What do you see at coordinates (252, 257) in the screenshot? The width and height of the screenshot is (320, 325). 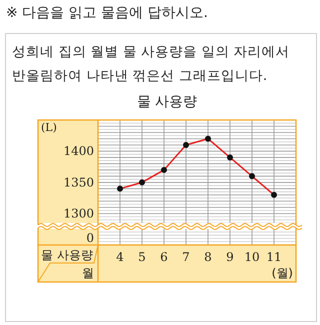 I see `x-tick-label: 10` at bounding box center [252, 257].